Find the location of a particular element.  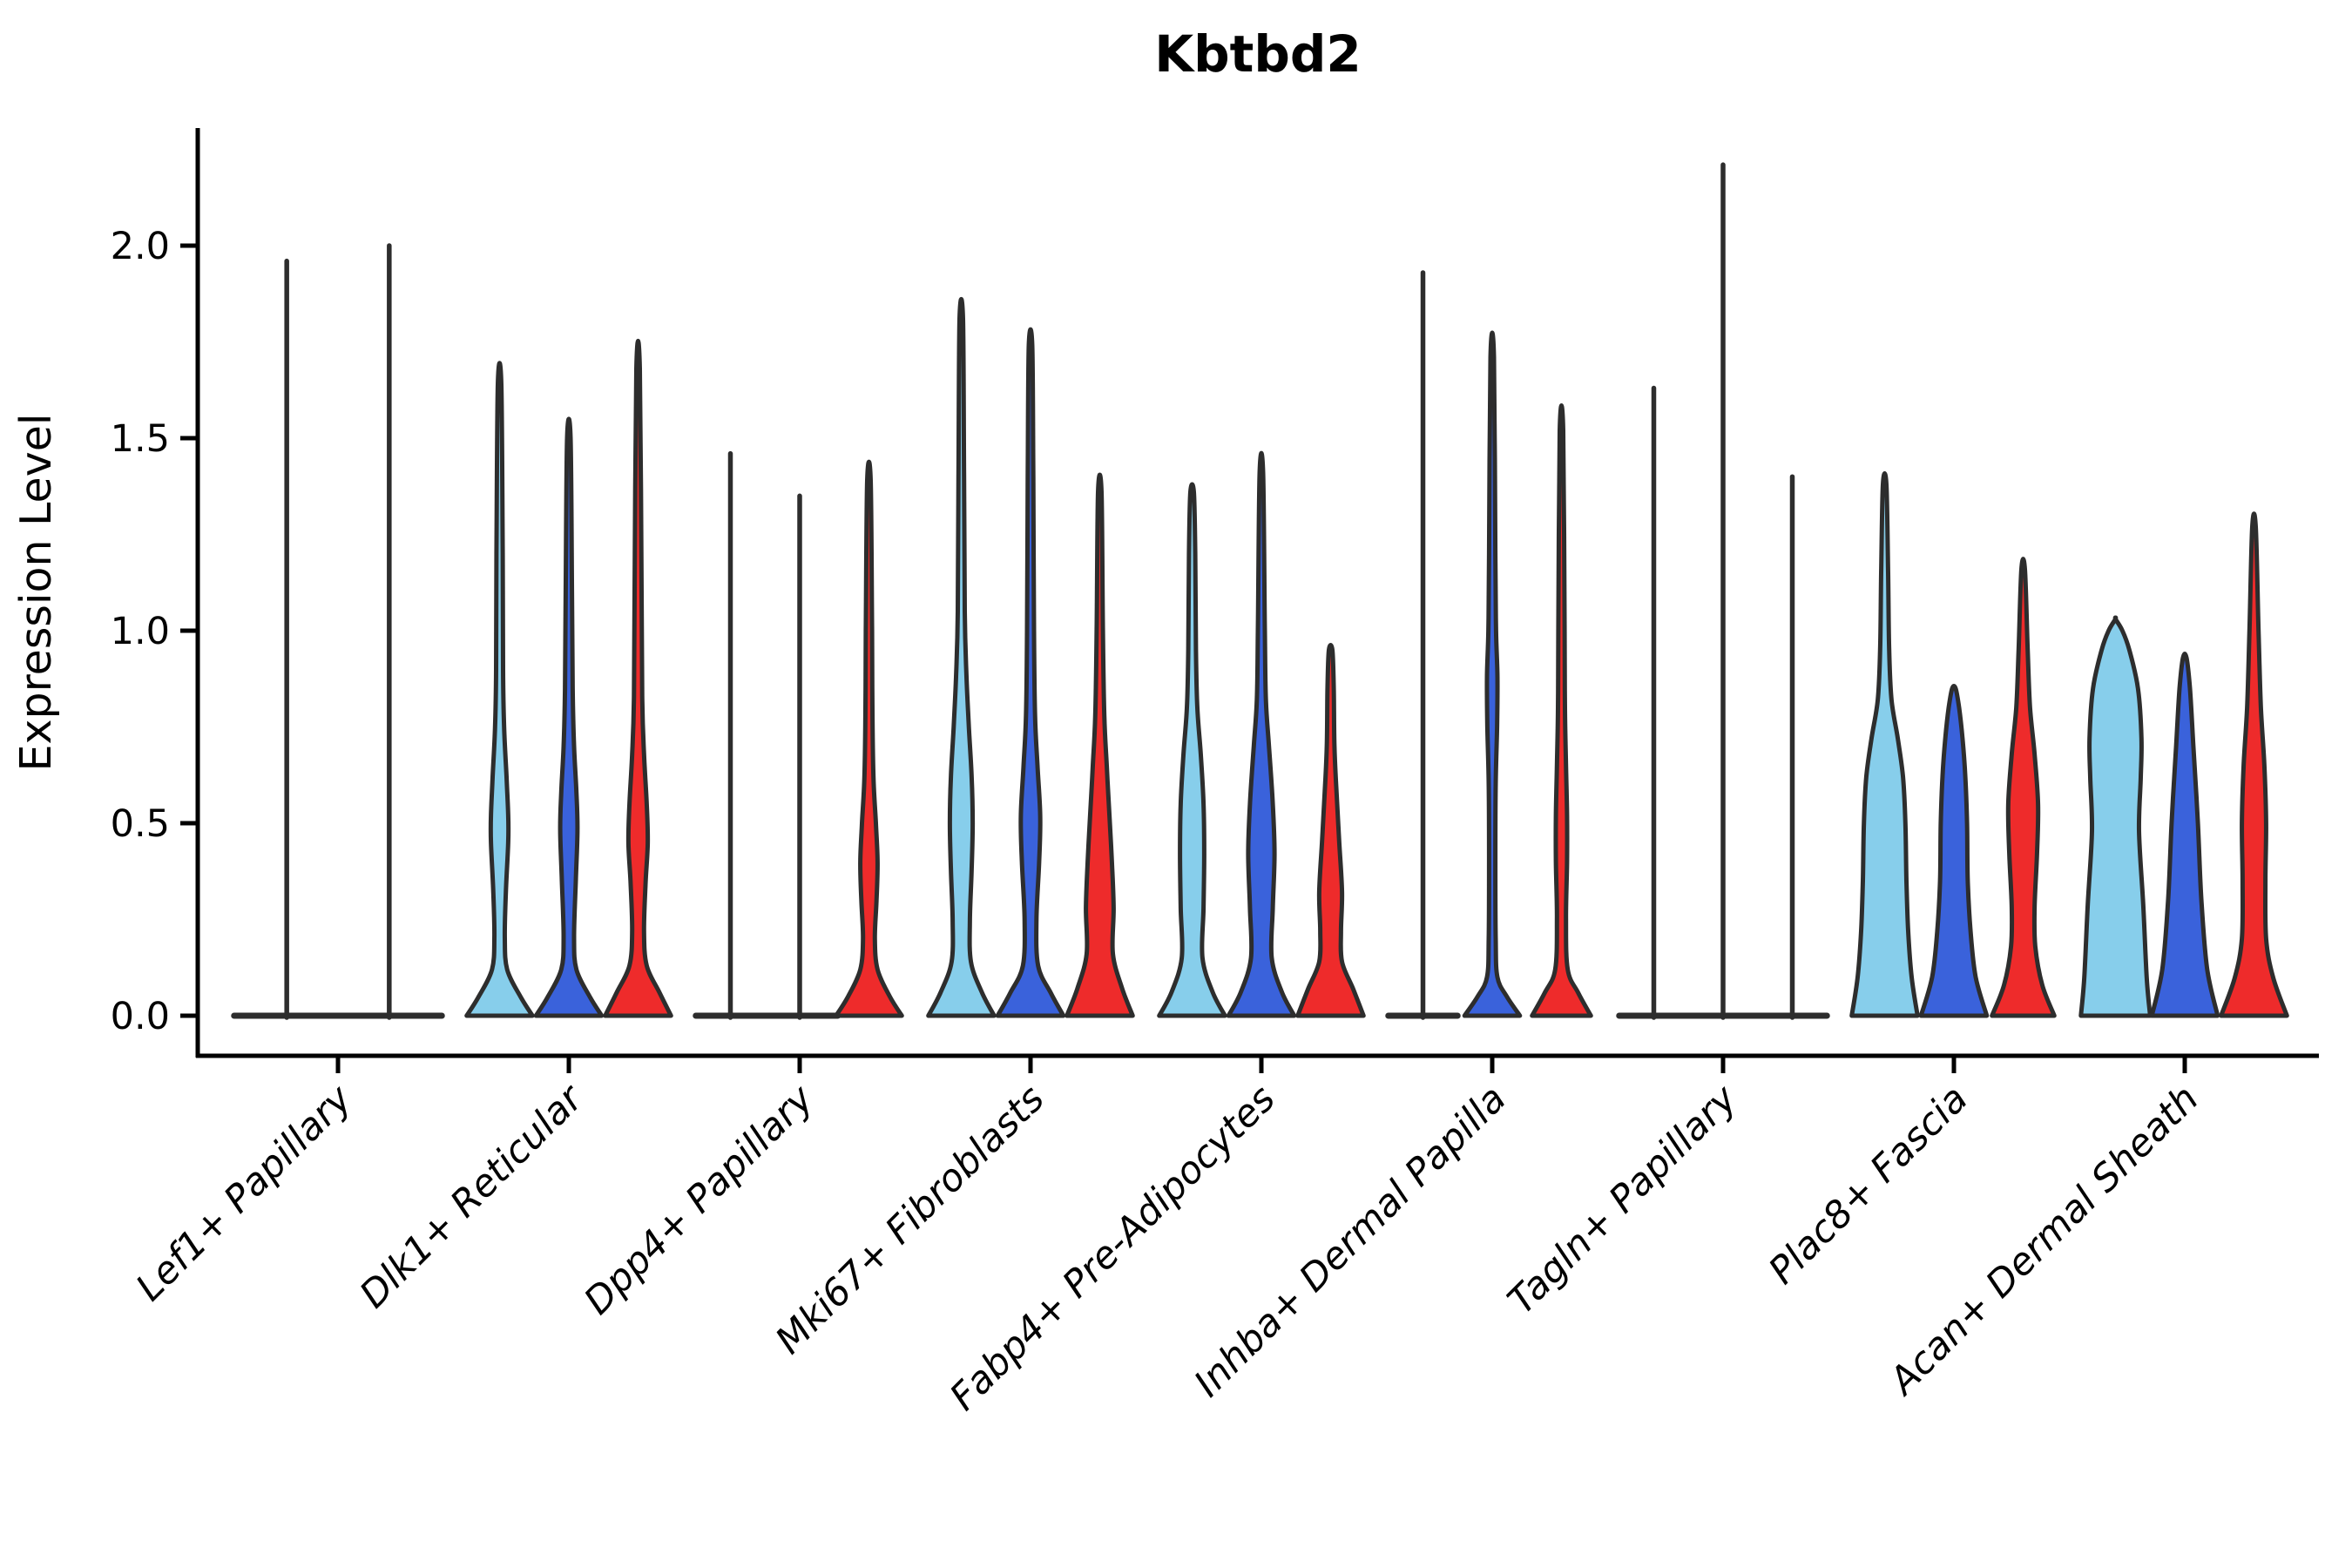

x-tick-label: Dpp4+ Papillary is located at coordinates (699, 1200).